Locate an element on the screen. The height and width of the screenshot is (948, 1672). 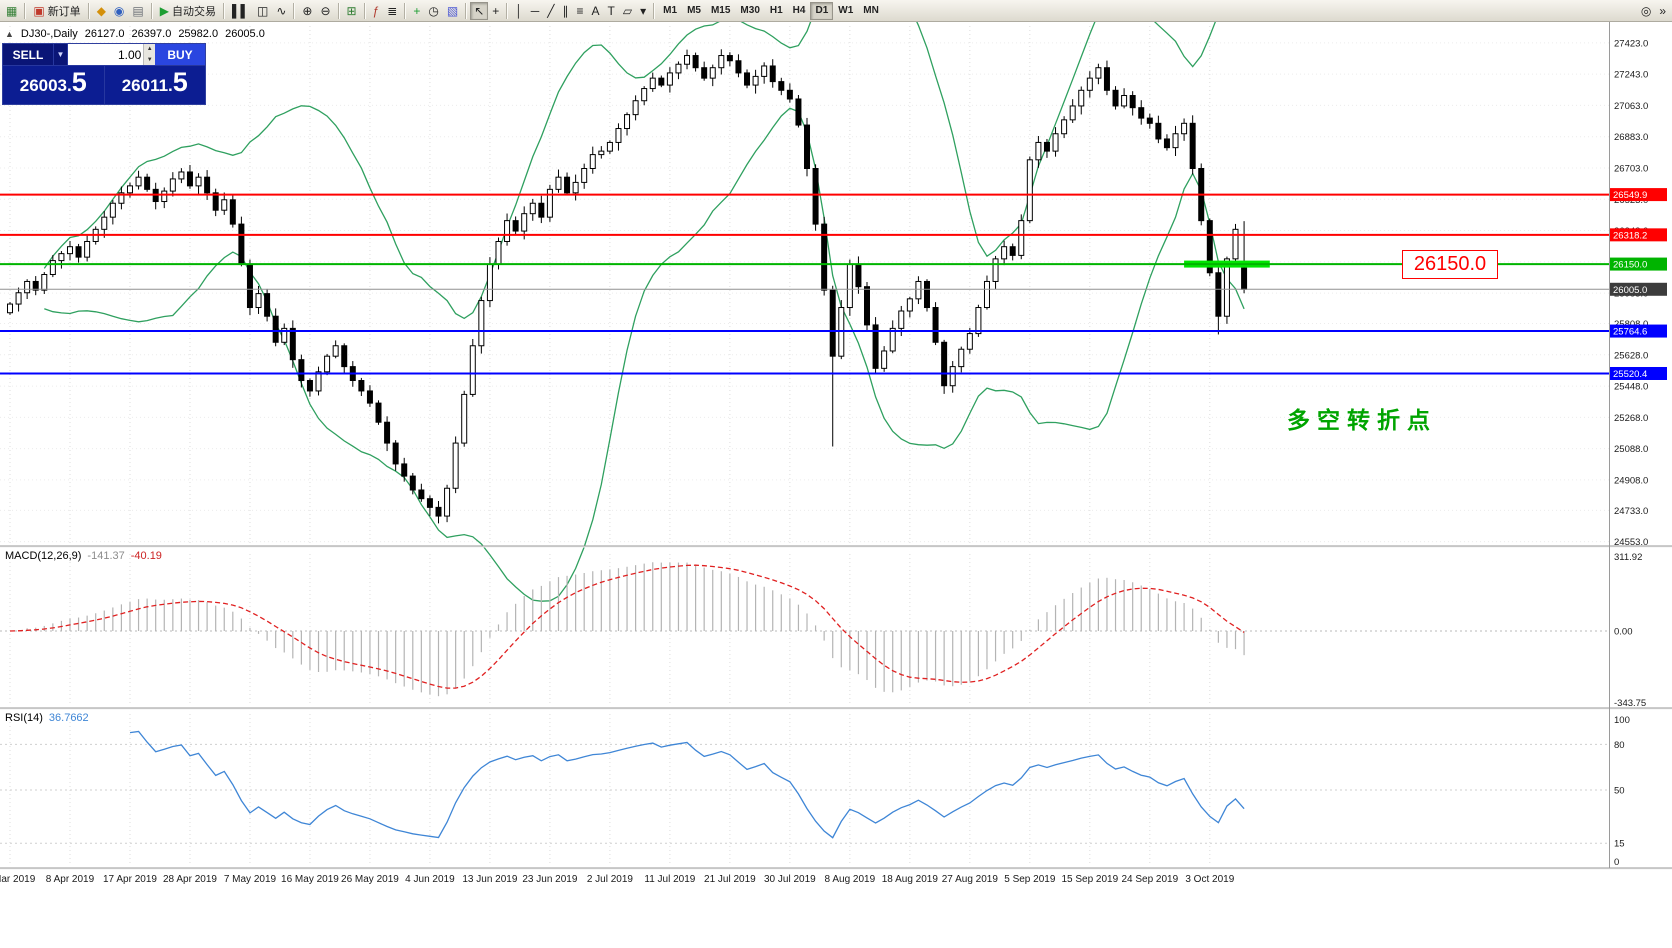
timeframe-h1-button: H1 is located at coordinates (776, 11).